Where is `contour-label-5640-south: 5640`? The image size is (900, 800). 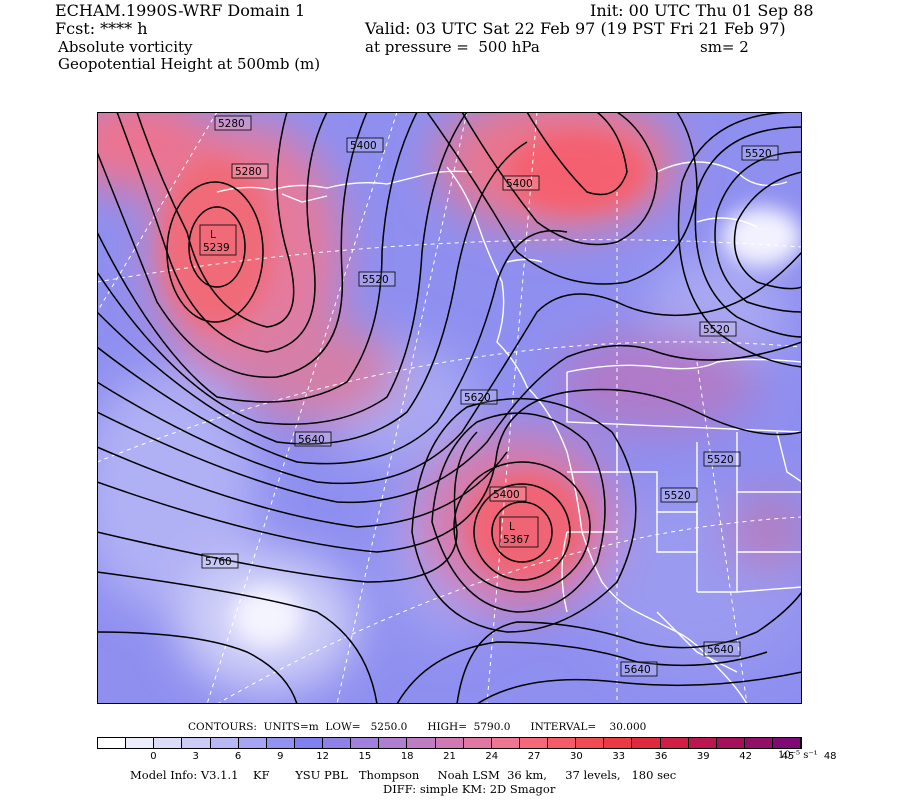
contour-label-5640-south: 5640 is located at coordinates (639, 669).